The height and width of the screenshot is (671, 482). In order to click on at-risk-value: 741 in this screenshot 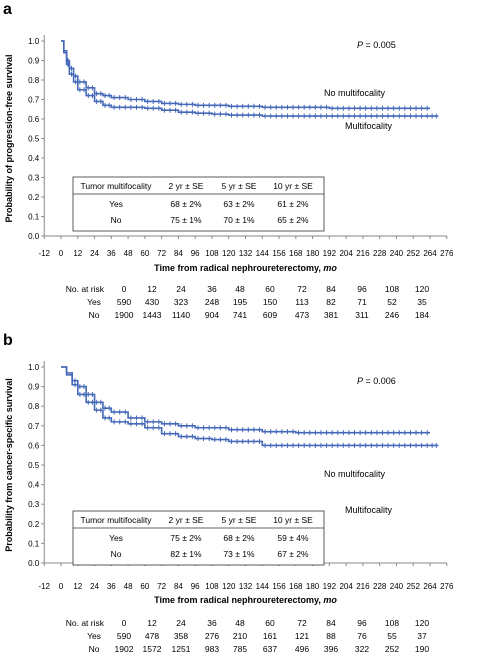, I will do `click(240, 315)`.